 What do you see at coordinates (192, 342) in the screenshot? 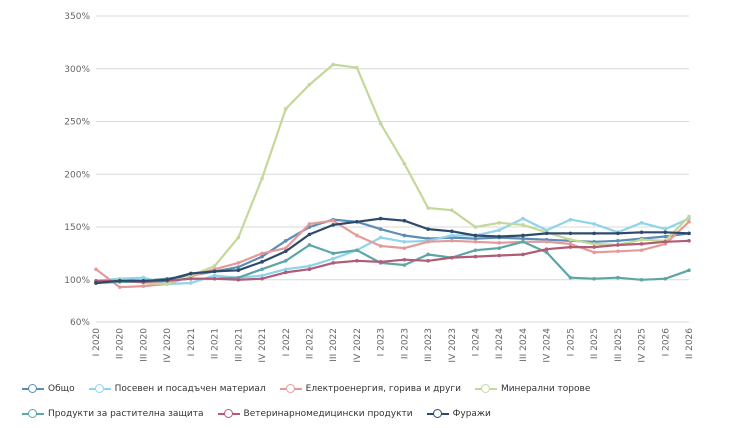
I see `x-tick-label: I 2021` at bounding box center [192, 342].